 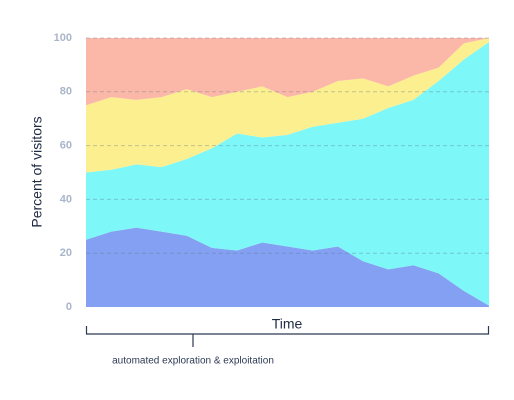 I want to click on annotation: automated exploration & exploitation, so click(x=193, y=361).